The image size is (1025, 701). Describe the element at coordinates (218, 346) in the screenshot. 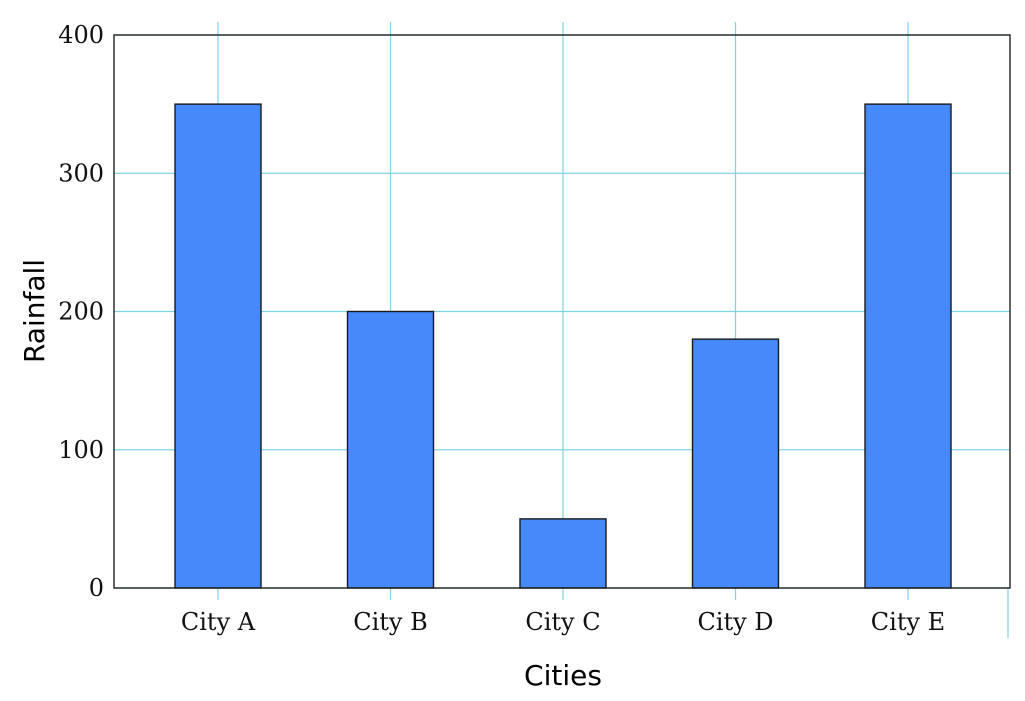

I see `bar-city-a` at that location.